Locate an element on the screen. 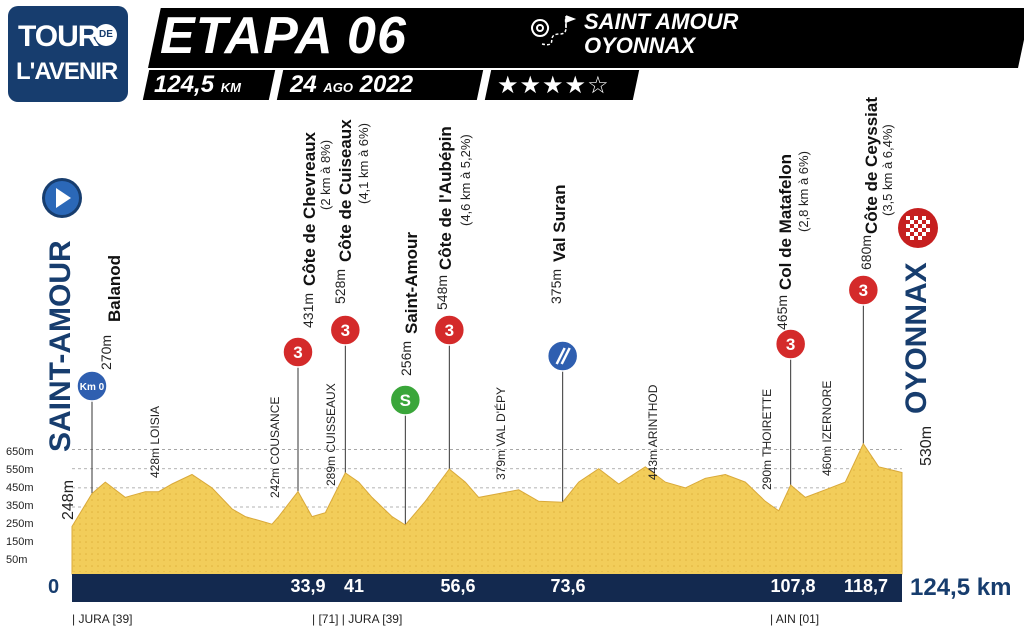 The width and height of the screenshot is (1024, 640). feed-zone-badge-circle is located at coordinates (405, 400).